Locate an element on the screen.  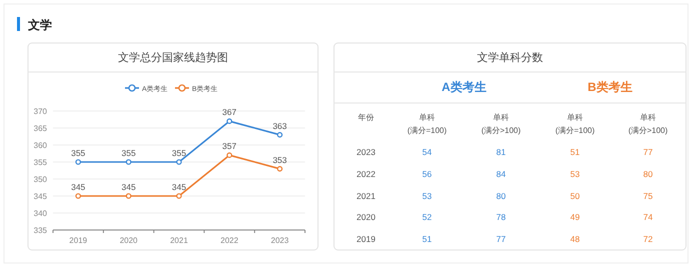
x-tick-label: 2022 is located at coordinates (229, 240).